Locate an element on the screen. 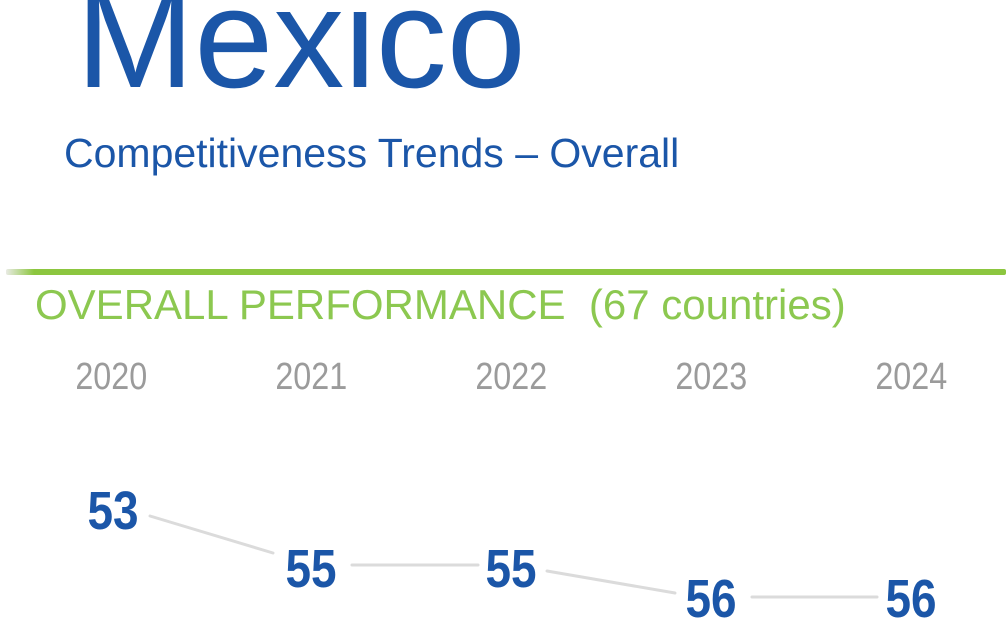  year-label-2021: 2021 is located at coordinates (311, 377).